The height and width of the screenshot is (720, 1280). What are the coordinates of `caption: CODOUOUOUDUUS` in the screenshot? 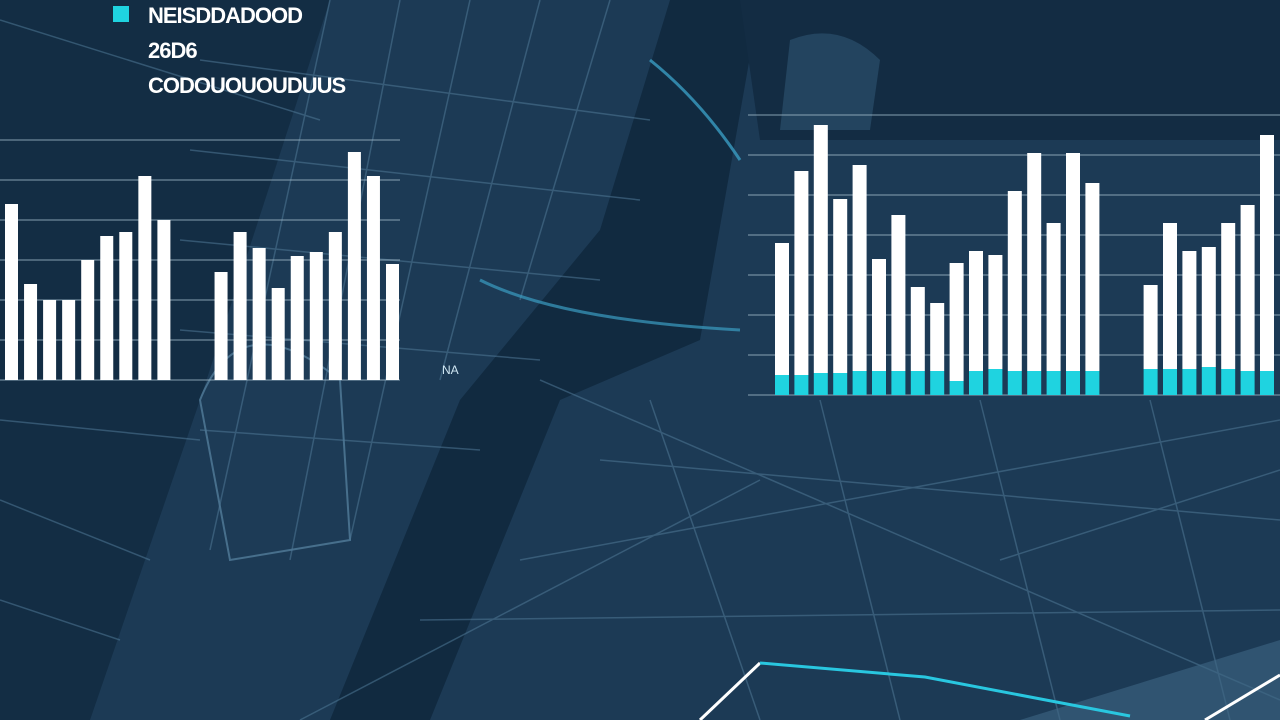 It's located at (247, 85).